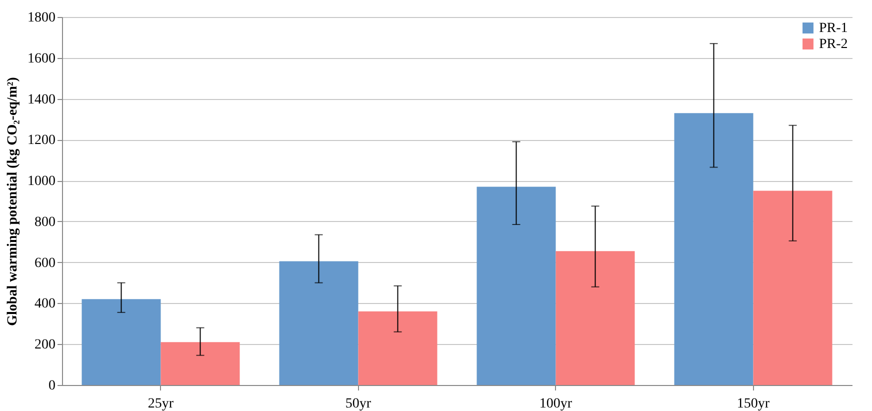  I want to click on y-tick-label: 1200, so click(42, 140).